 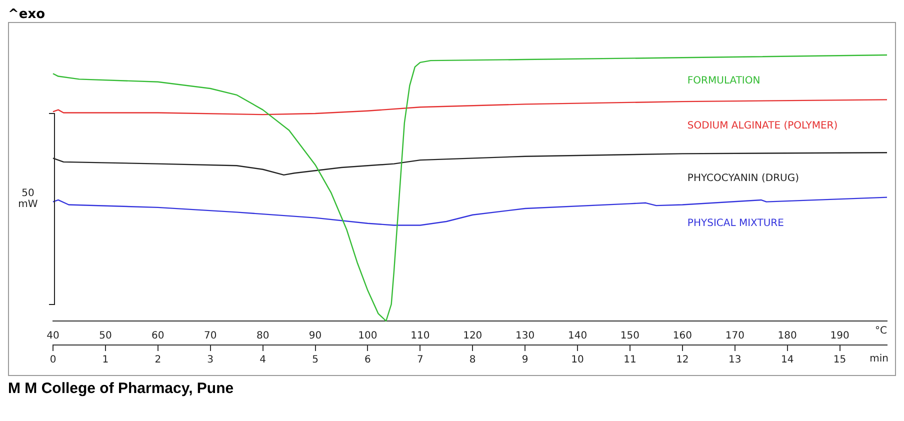 What do you see at coordinates (787, 360) in the screenshot?
I see `x2-tick-label: 14` at bounding box center [787, 360].